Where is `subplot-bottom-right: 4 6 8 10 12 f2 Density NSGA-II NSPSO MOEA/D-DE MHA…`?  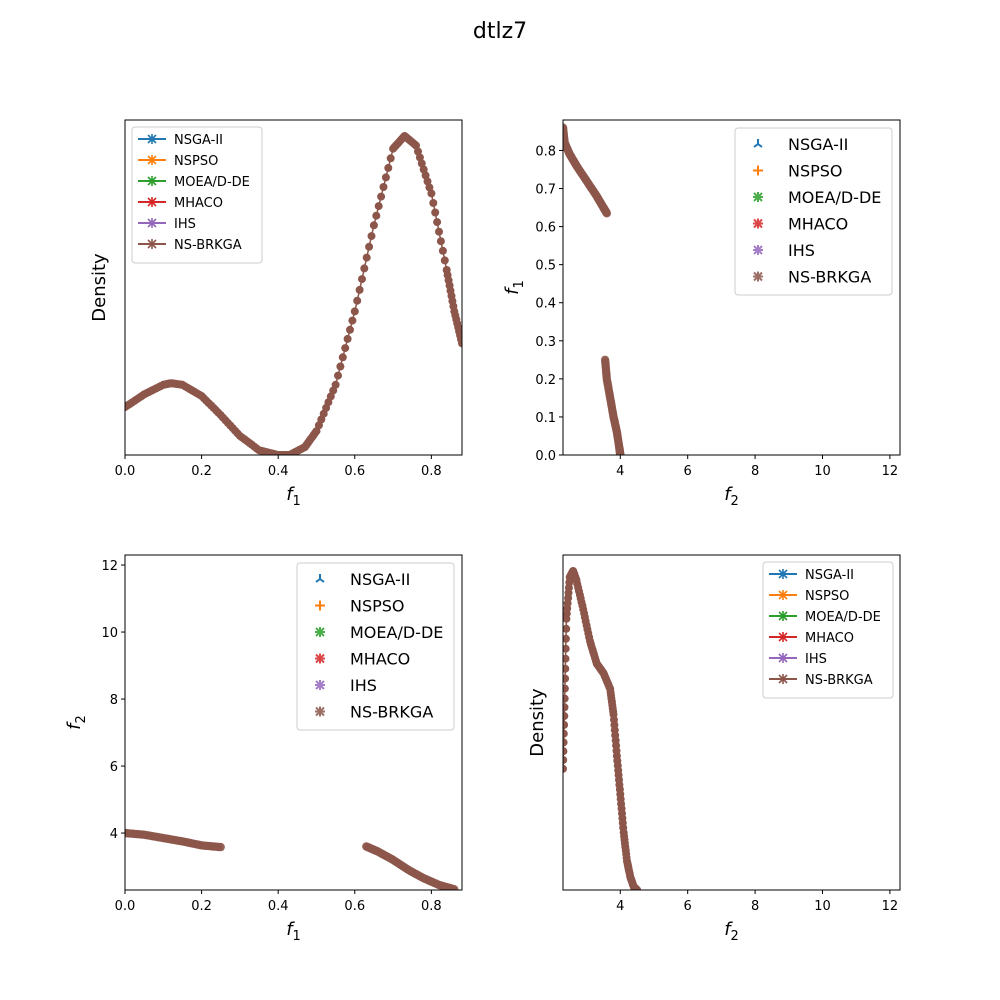 subplot-bottom-right: 4 6 8 10 12 f2 Density NSGA-II NSPSO MOEA/D-DE MHA… is located at coordinates (714, 749).